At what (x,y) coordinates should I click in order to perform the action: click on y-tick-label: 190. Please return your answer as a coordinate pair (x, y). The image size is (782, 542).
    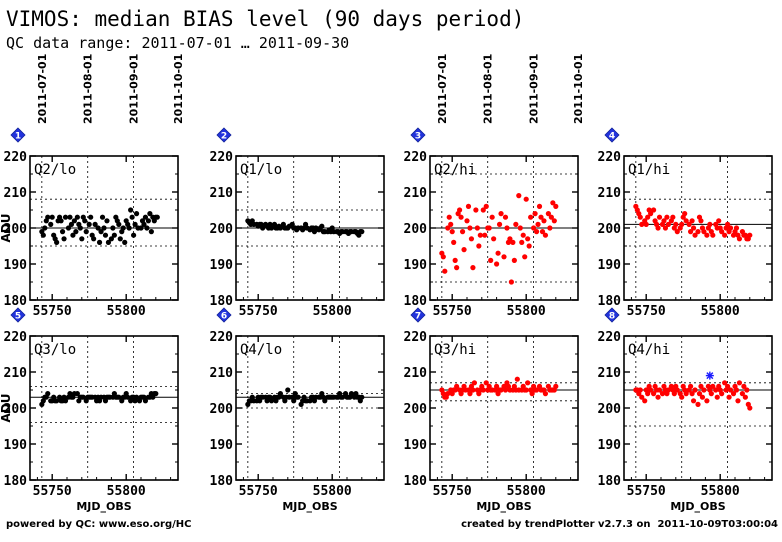
    Looking at the image, I should click on (610, 445).